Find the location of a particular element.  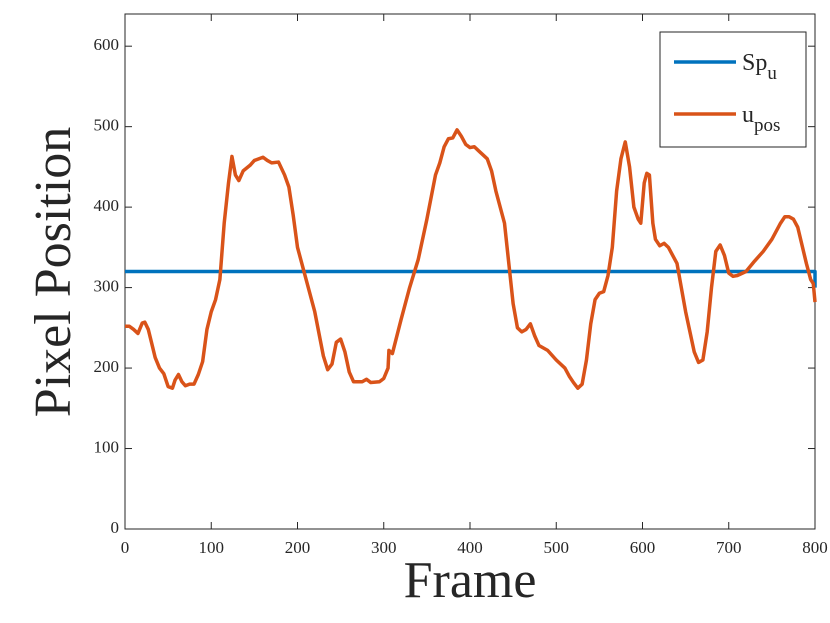

legend-label: upos is located at coordinates (761, 119).